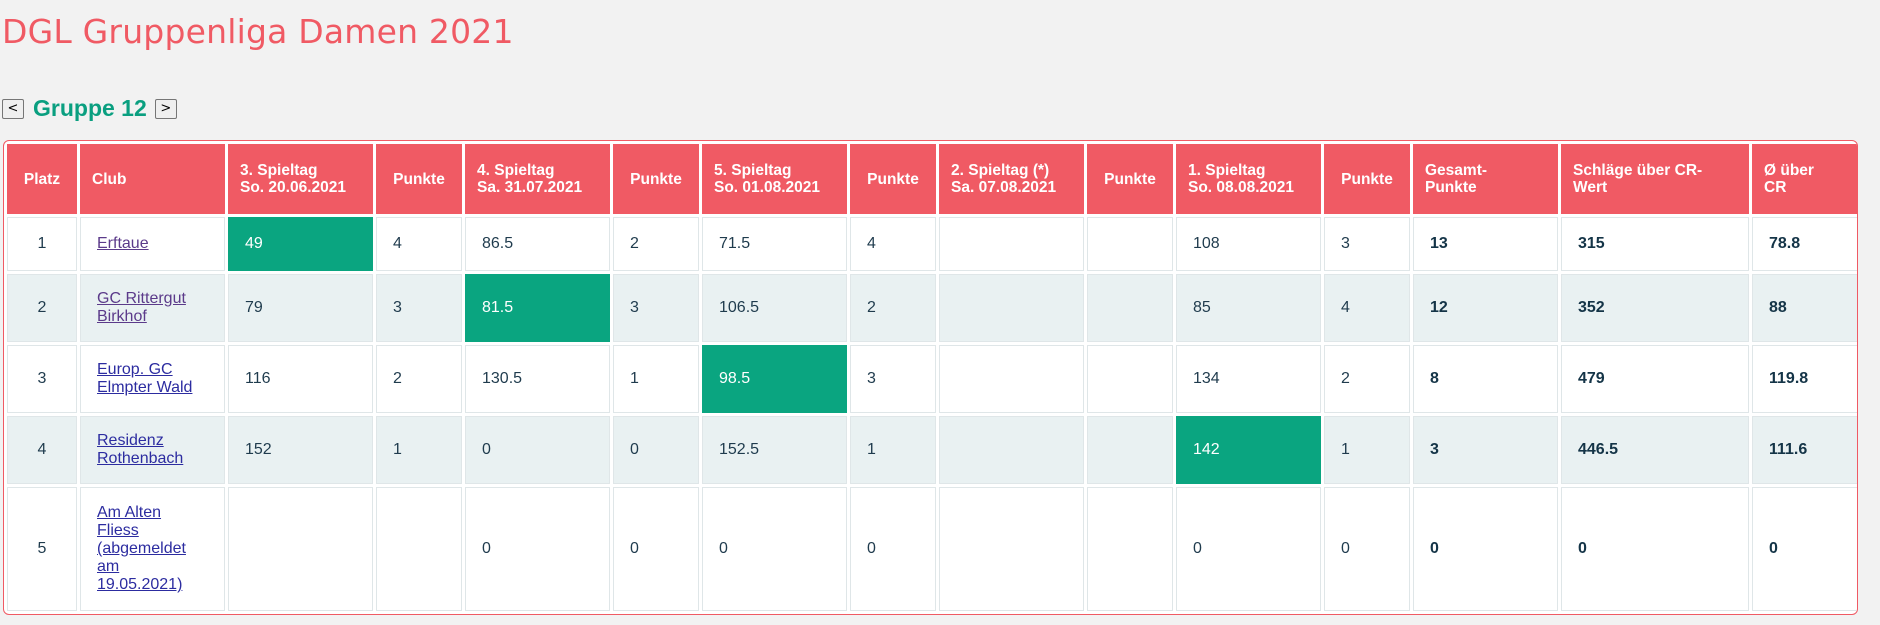 The image size is (1880, 625). Describe the element at coordinates (300, 379) in the screenshot. I see `score-cell: 116` at that location.